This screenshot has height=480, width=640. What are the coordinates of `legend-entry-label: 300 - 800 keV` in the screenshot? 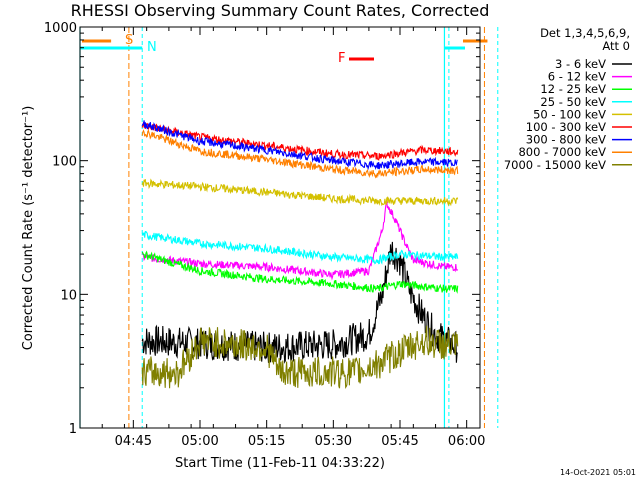 It's located at (566, 140).